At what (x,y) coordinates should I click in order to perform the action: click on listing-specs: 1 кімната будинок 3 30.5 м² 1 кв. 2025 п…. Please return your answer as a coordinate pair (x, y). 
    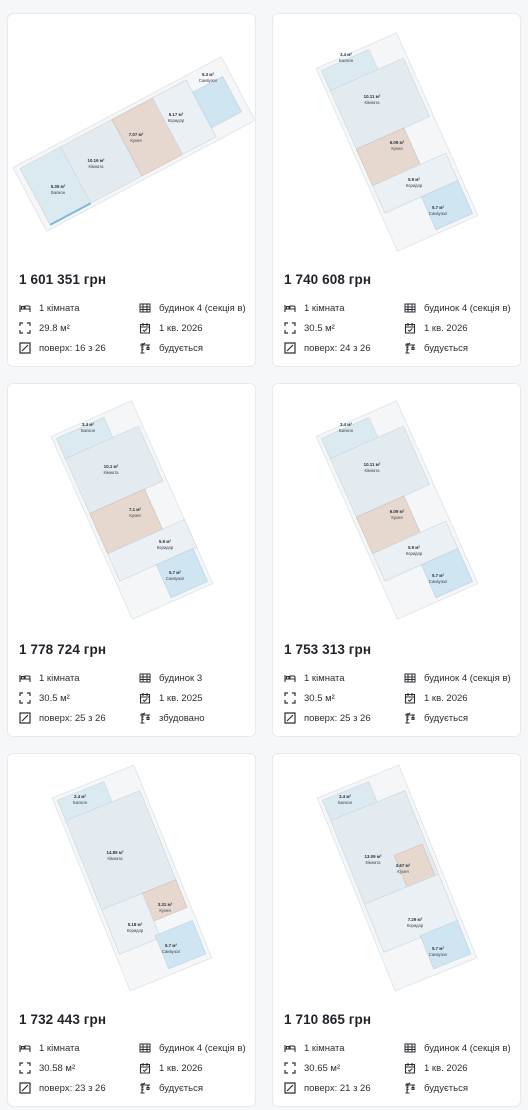
    Looking at the image, I should click on (136, 698).